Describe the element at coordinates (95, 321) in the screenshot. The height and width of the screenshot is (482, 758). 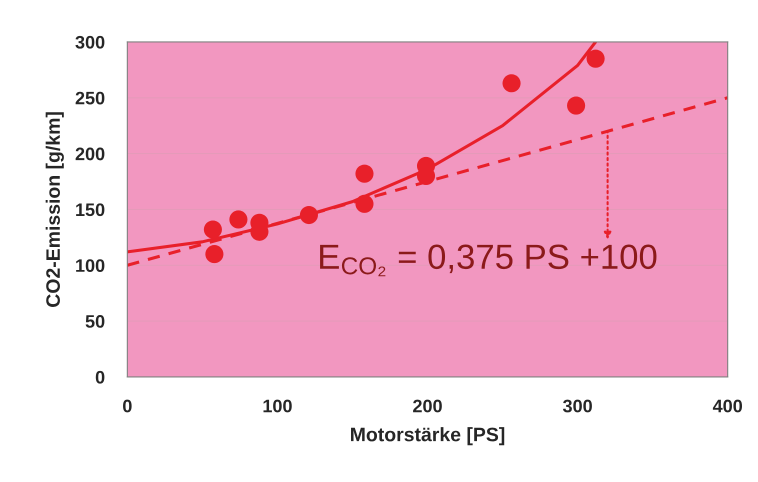
I see `y-tick-label: 50` at that location.